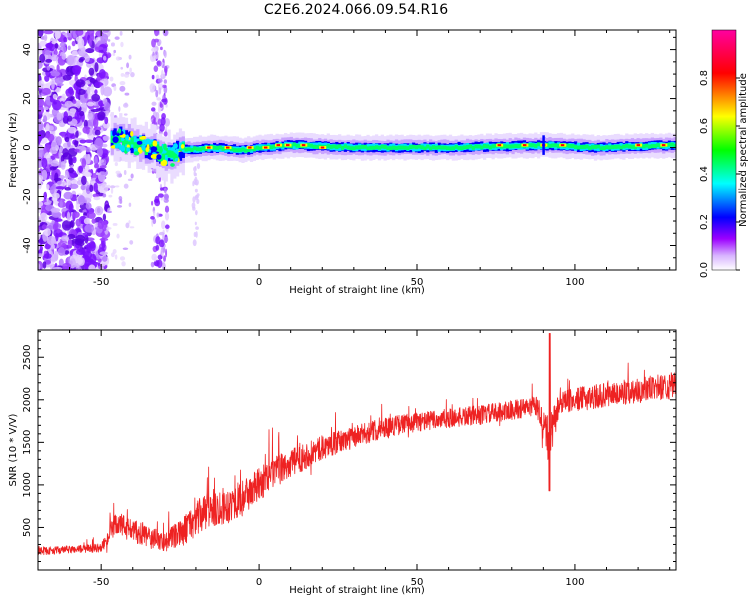  I want to click on snr-ytick-label: 2000, so click(27, 399).